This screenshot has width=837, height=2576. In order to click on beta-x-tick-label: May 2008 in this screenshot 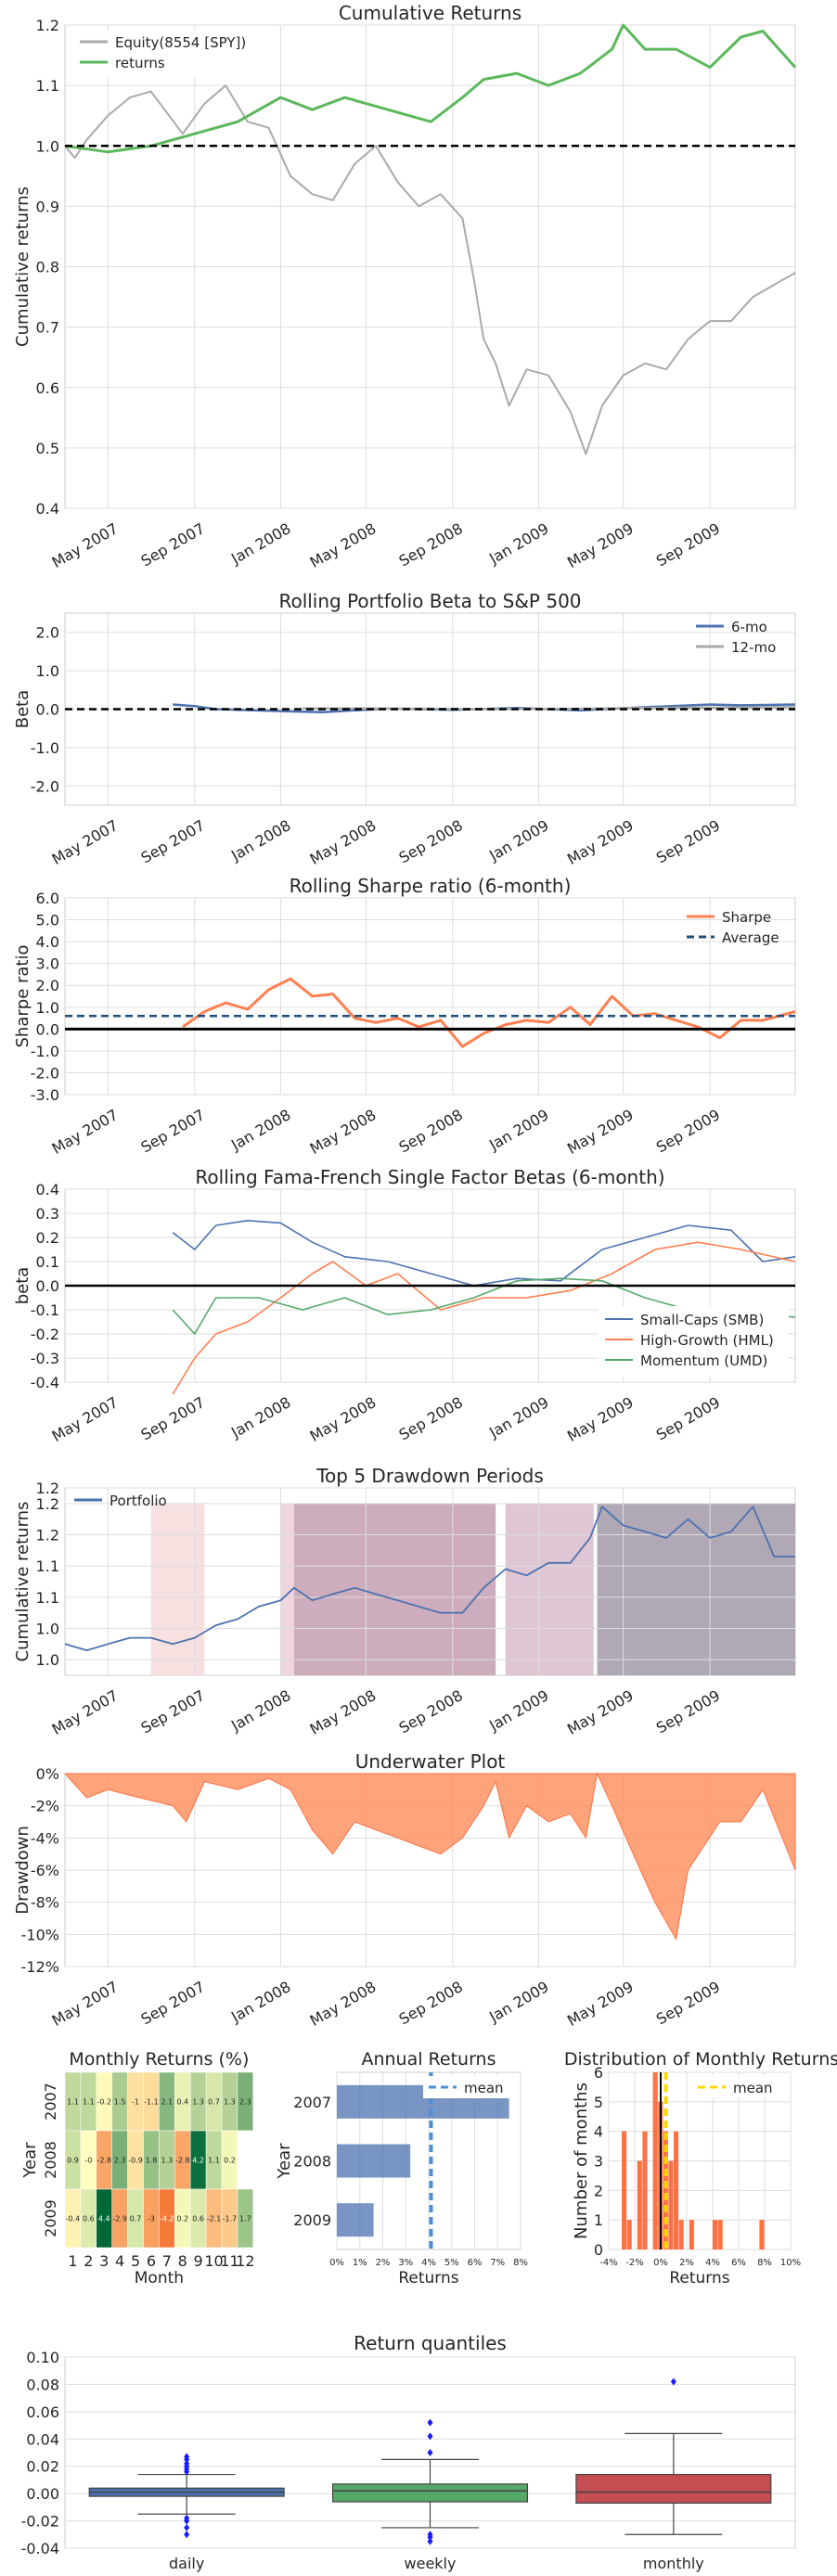, I will do `click(344, 842)`.